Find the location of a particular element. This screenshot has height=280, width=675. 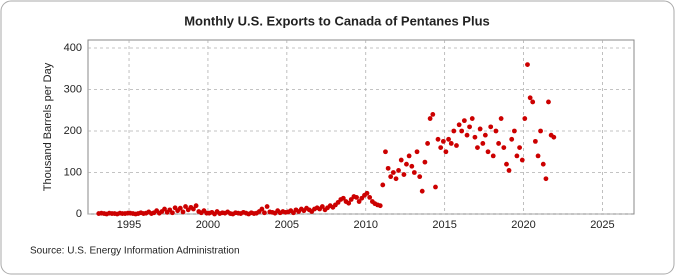

y-tick-label: 300 is located at coordinates (73, 89).